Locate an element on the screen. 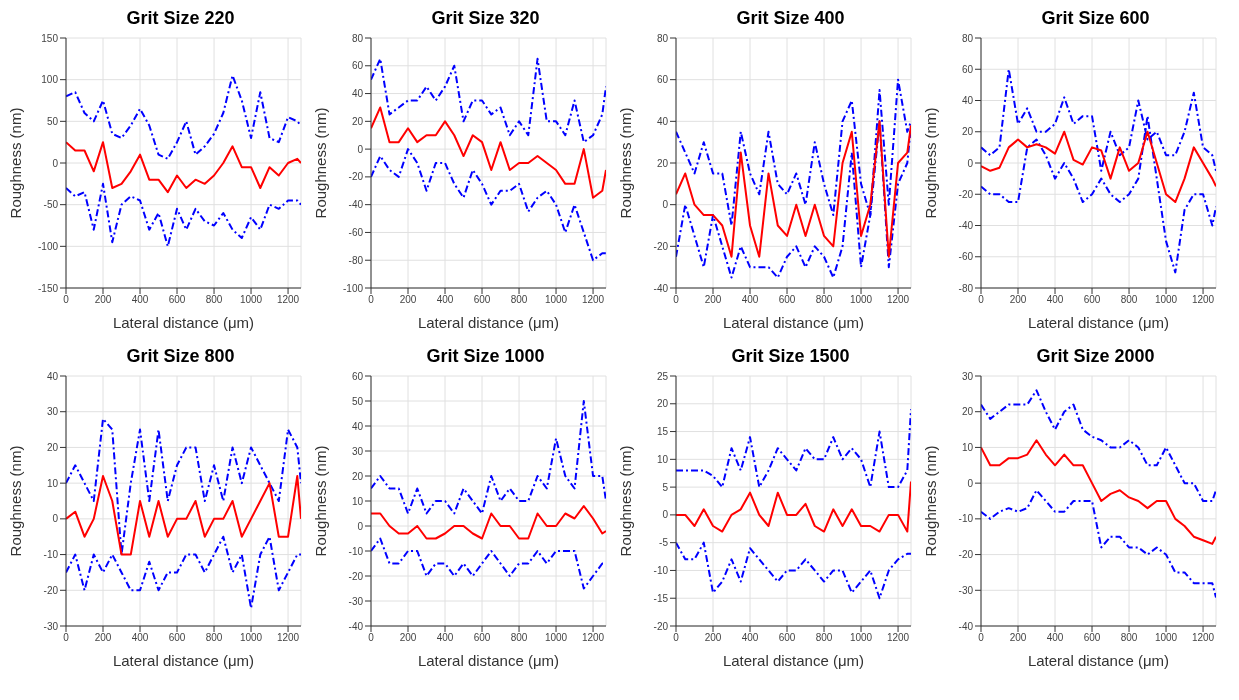 Image resolution: width=1239 pixels, height=700 pixels. y-tick-label: 25 is located at coordinates (662, 376).